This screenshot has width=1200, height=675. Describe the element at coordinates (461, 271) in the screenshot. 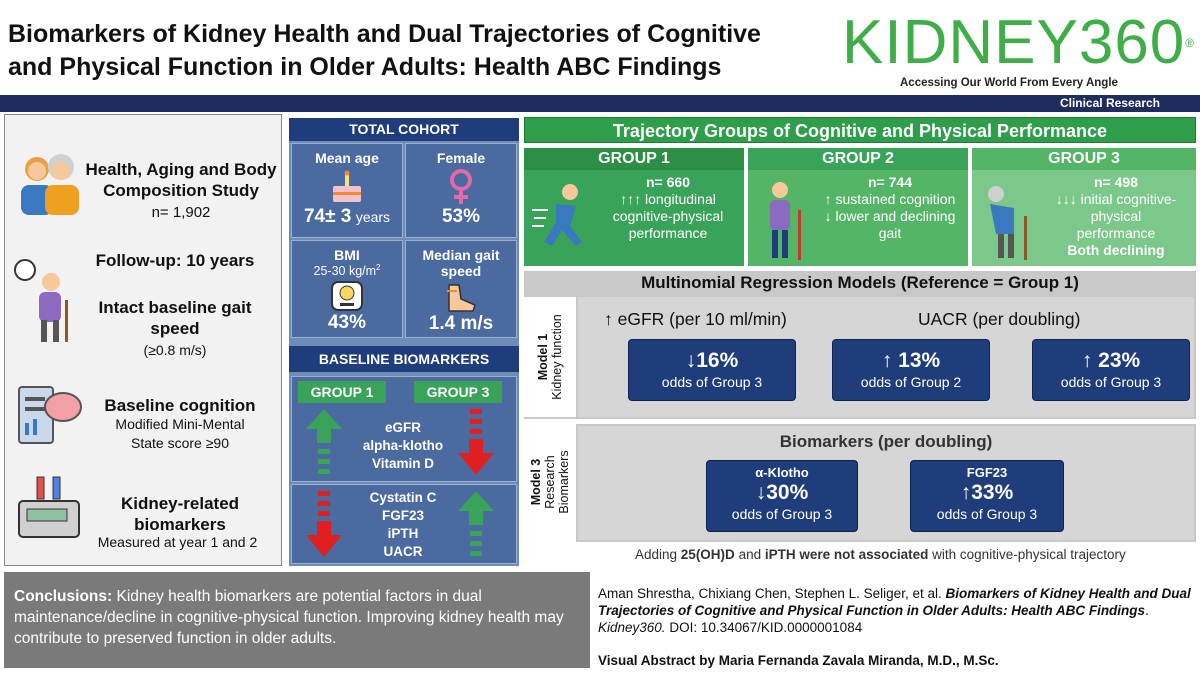

I see `gait-label-line-2: speed` at that location.